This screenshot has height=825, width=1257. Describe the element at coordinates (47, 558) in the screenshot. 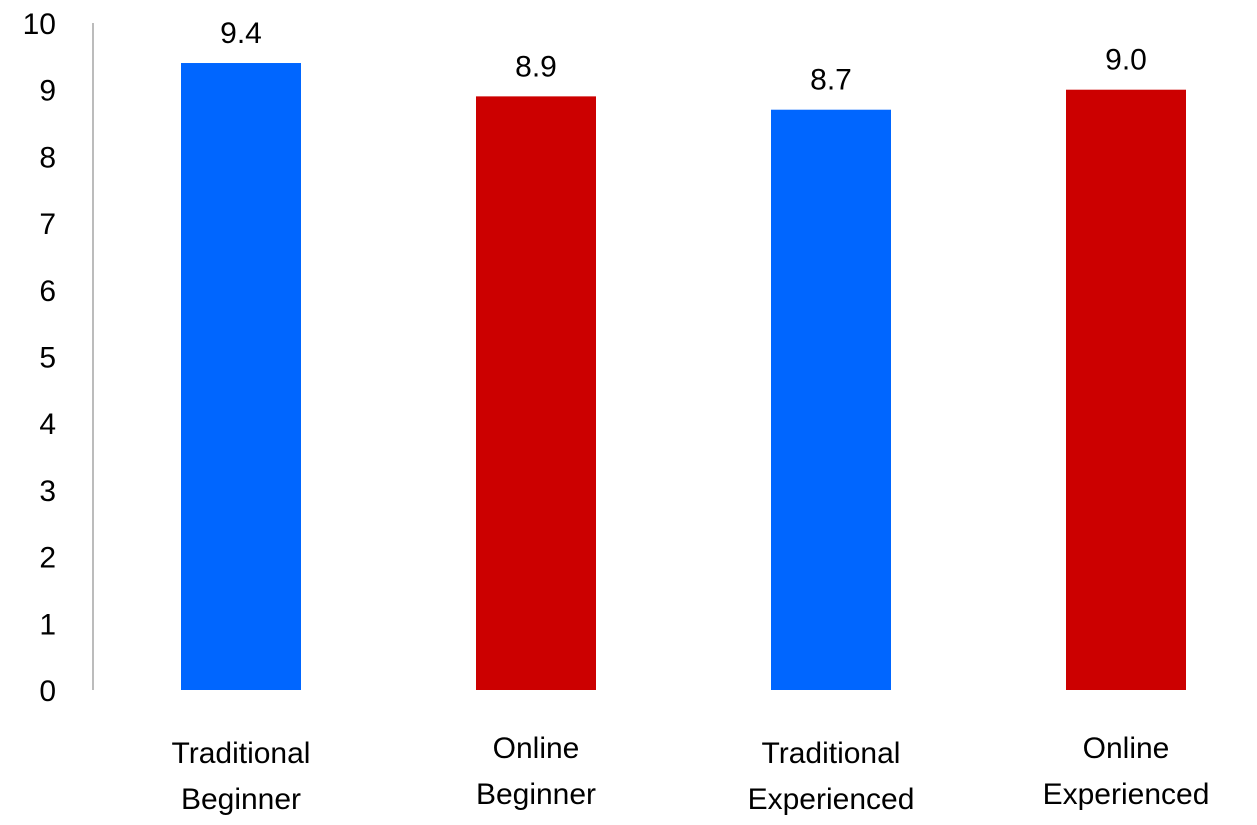

I see `y-tick-label: 2` at that location.